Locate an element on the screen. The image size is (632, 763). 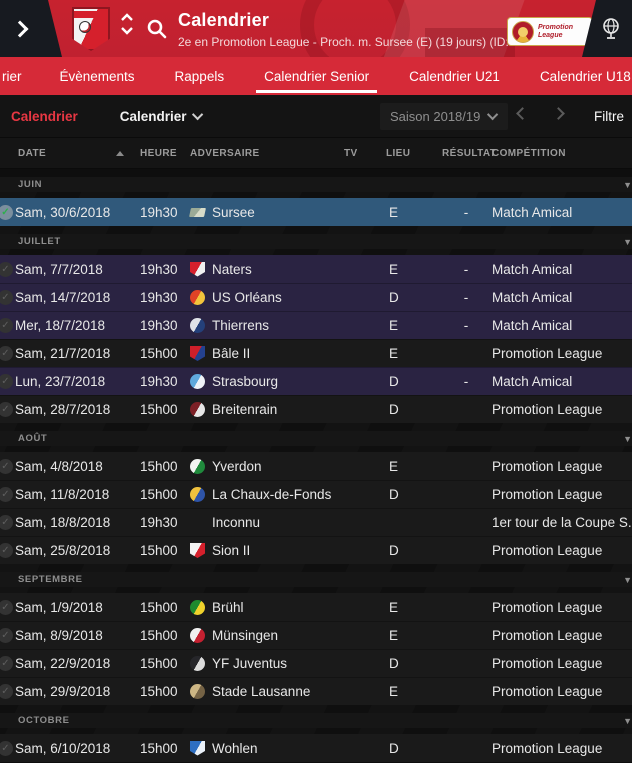
result-column-header: RÉSULTAT is located at coordinates (469, 153).